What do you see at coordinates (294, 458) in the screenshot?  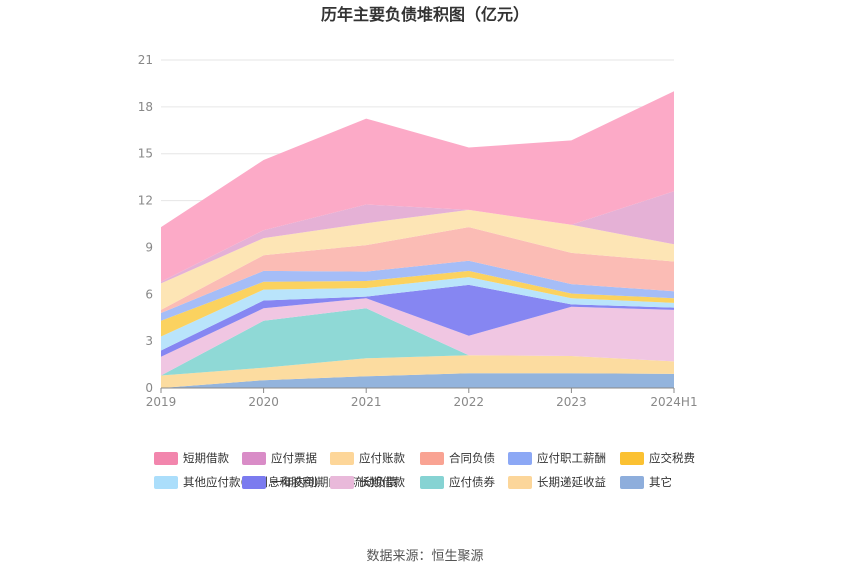 I see `legend-label: 应付票据` at bounding box center [294, 458].